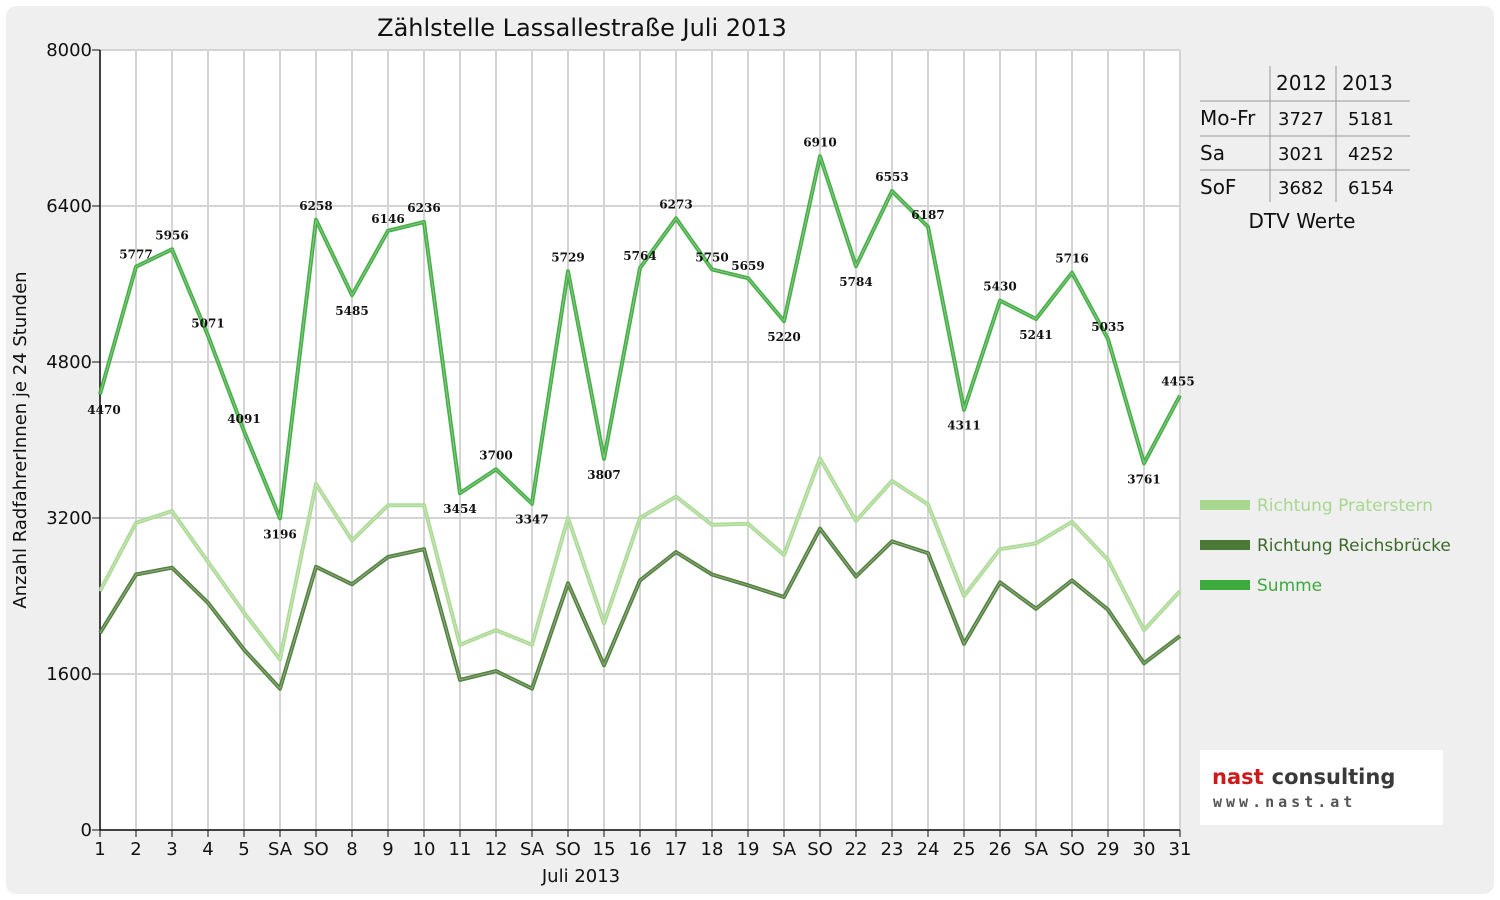  What do you see at coordinates (639, 256) in the screenshot?
I see `data-label: 5764` at bounding box center [639, 256].